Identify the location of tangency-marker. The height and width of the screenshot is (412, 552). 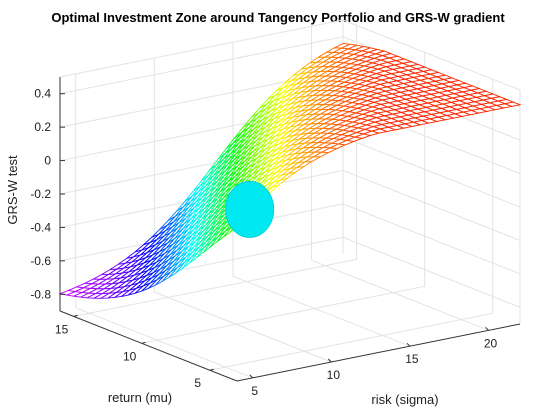
(250, 209).